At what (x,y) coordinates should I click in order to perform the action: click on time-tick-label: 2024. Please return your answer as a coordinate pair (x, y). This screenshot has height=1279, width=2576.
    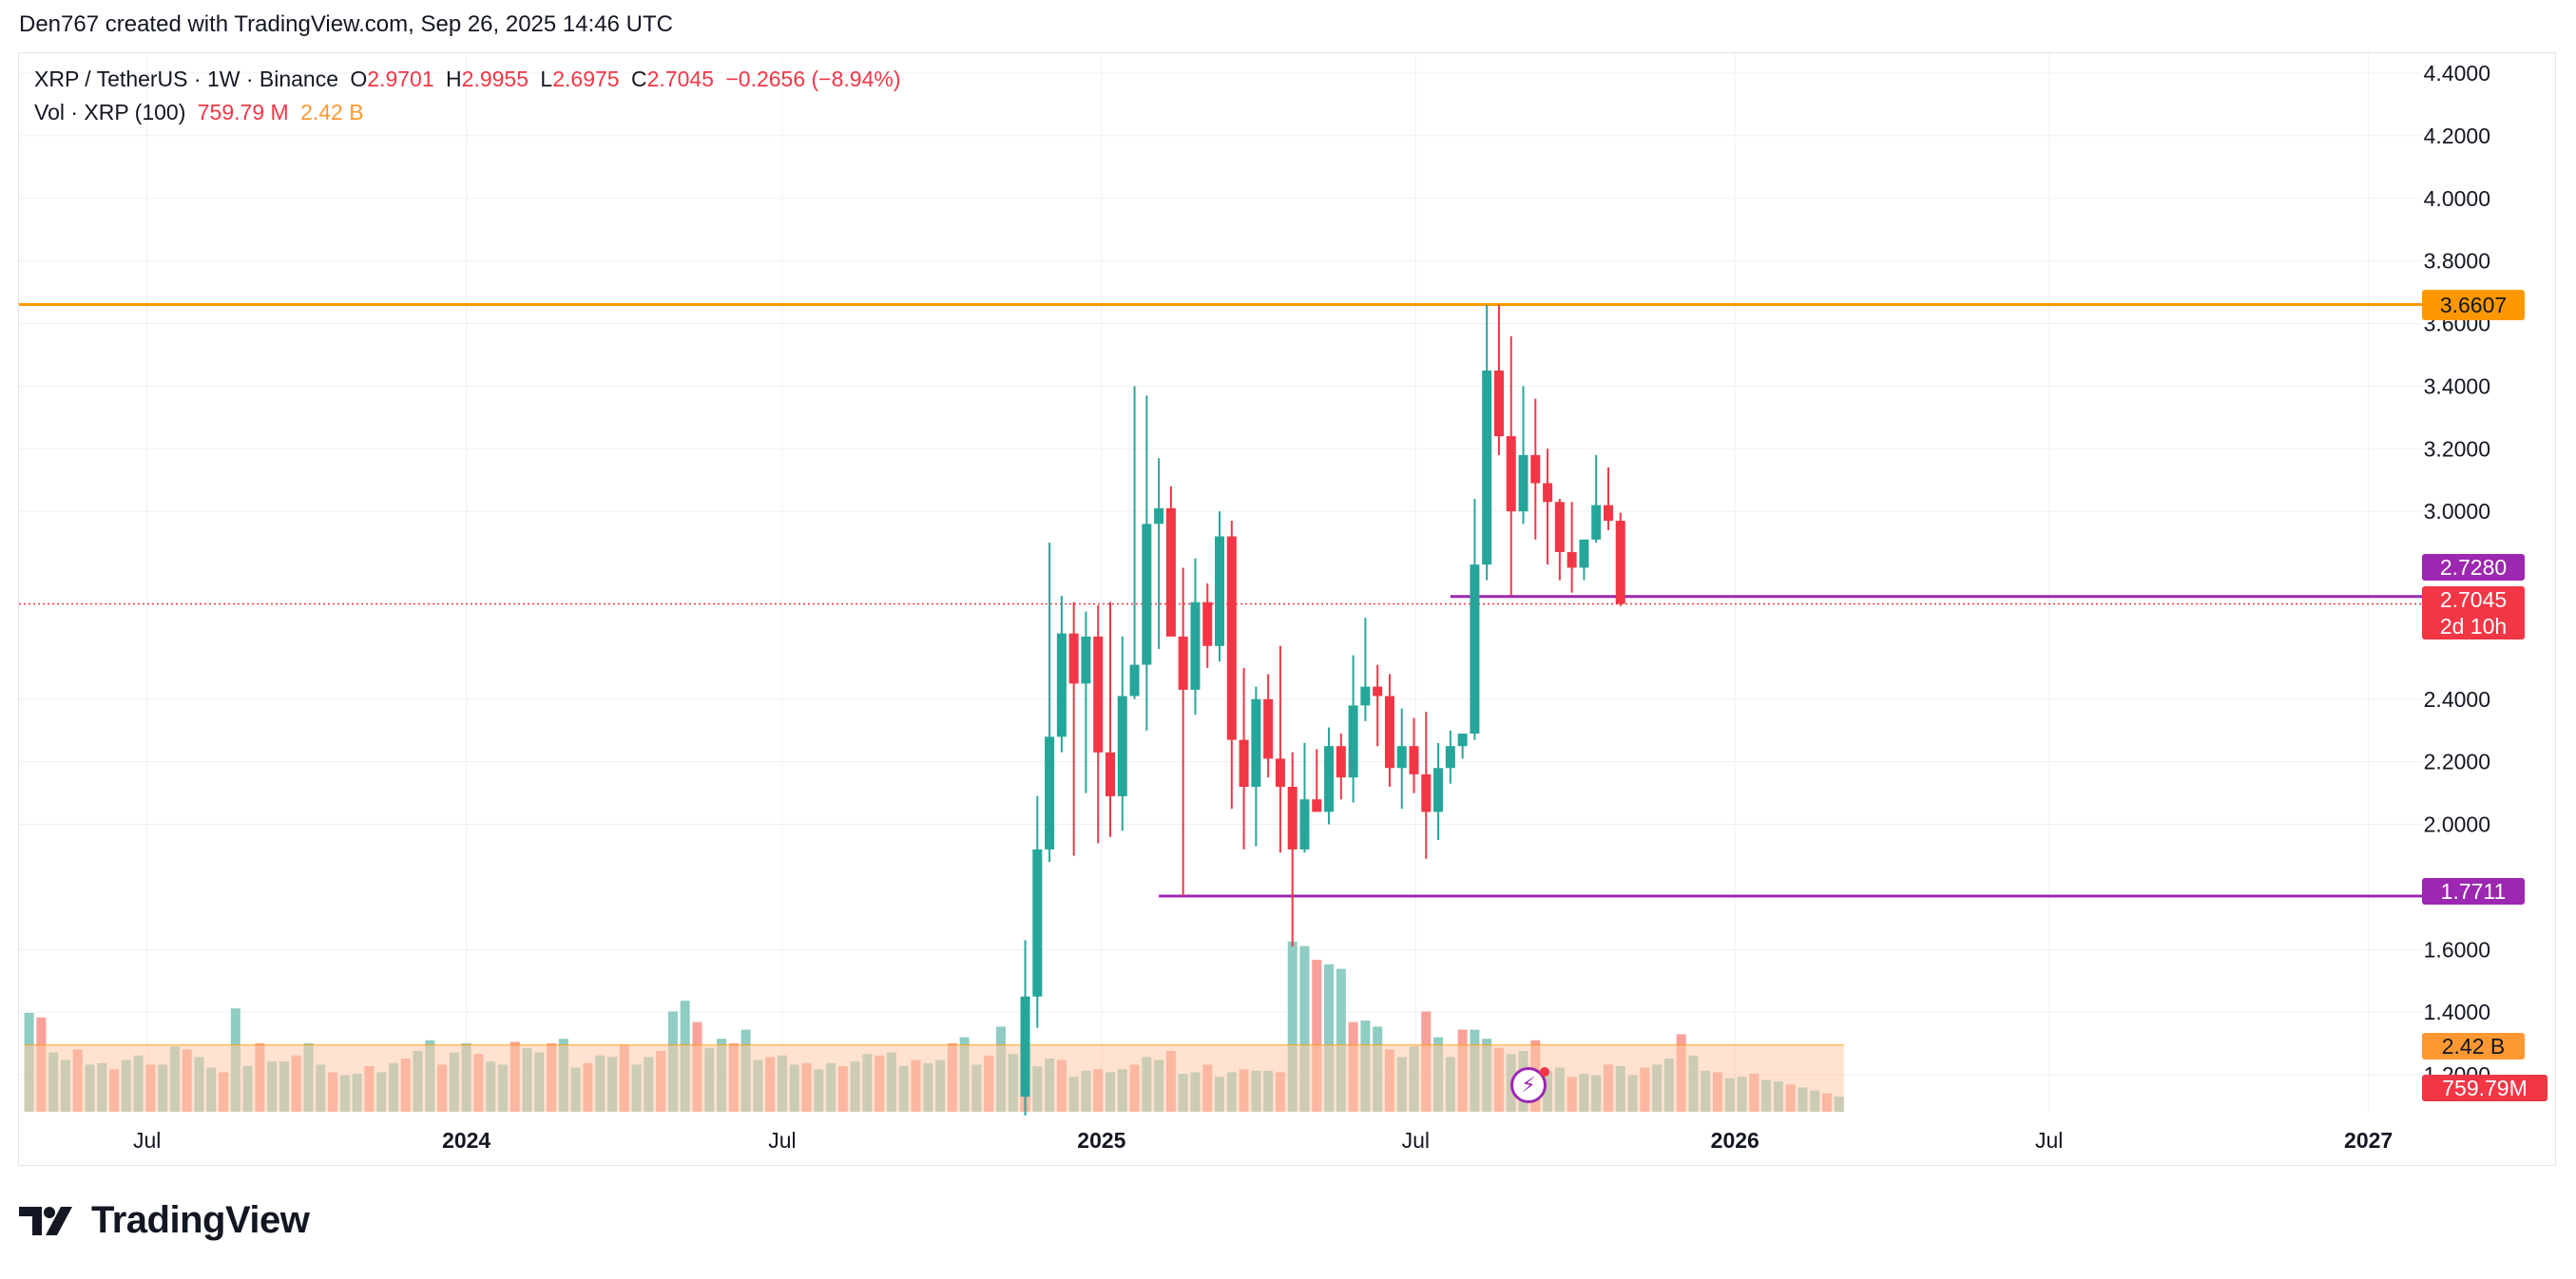
    Looking at the image, I should click on (466, 1140).